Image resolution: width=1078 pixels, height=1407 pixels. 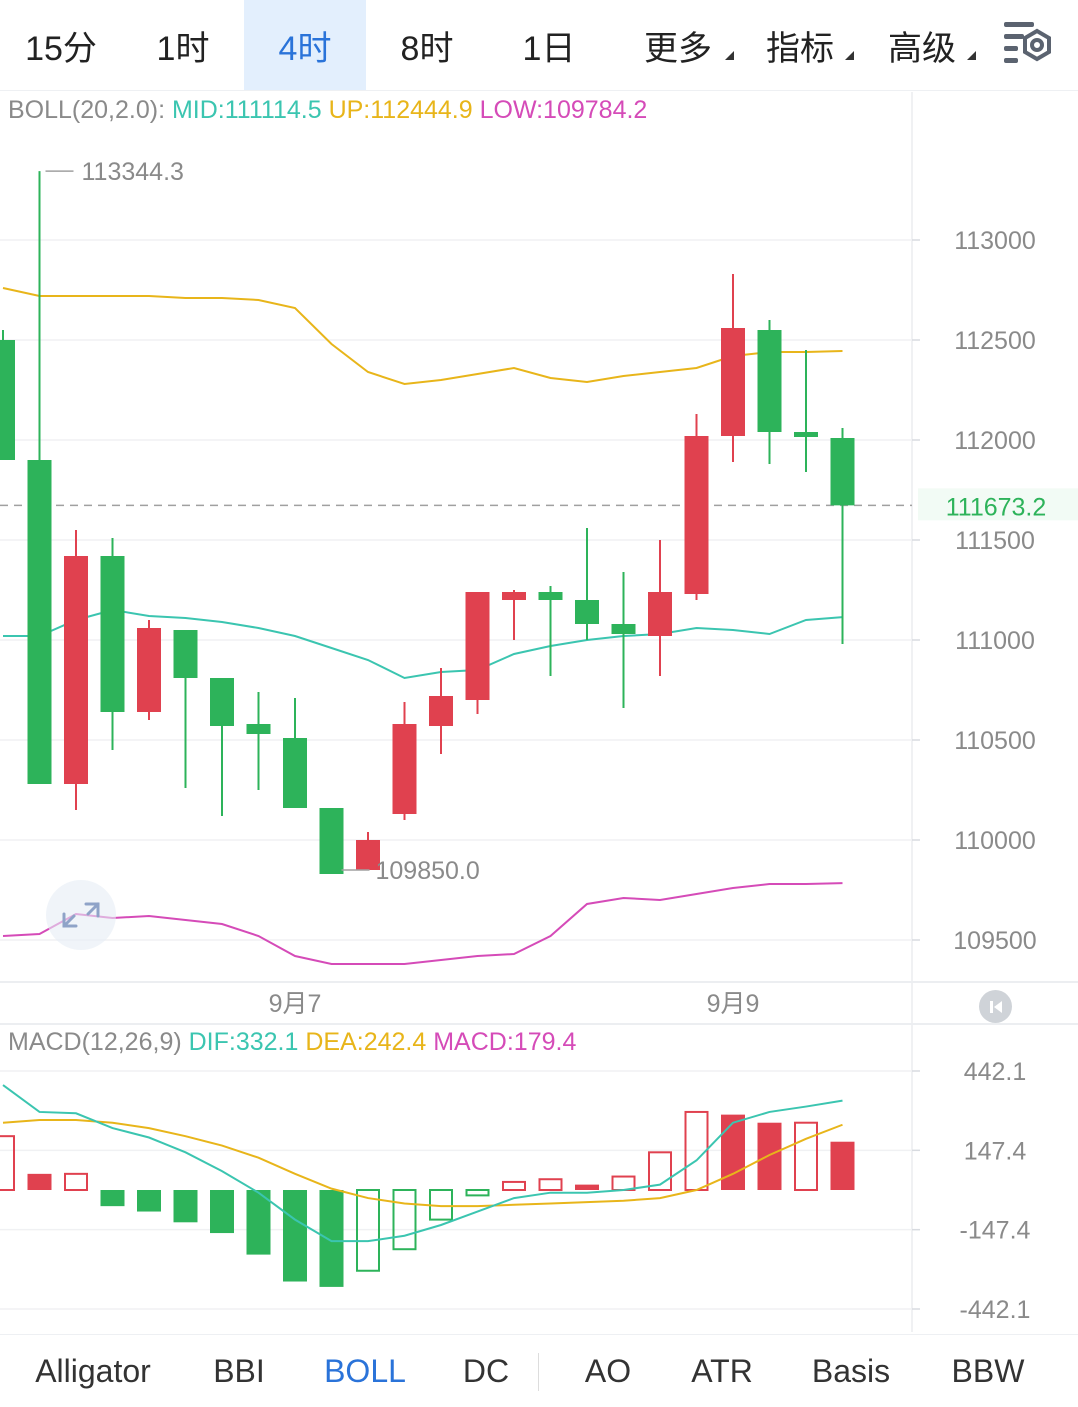 I want to click on indicator-label: DC, so click(x=486, y=1370).